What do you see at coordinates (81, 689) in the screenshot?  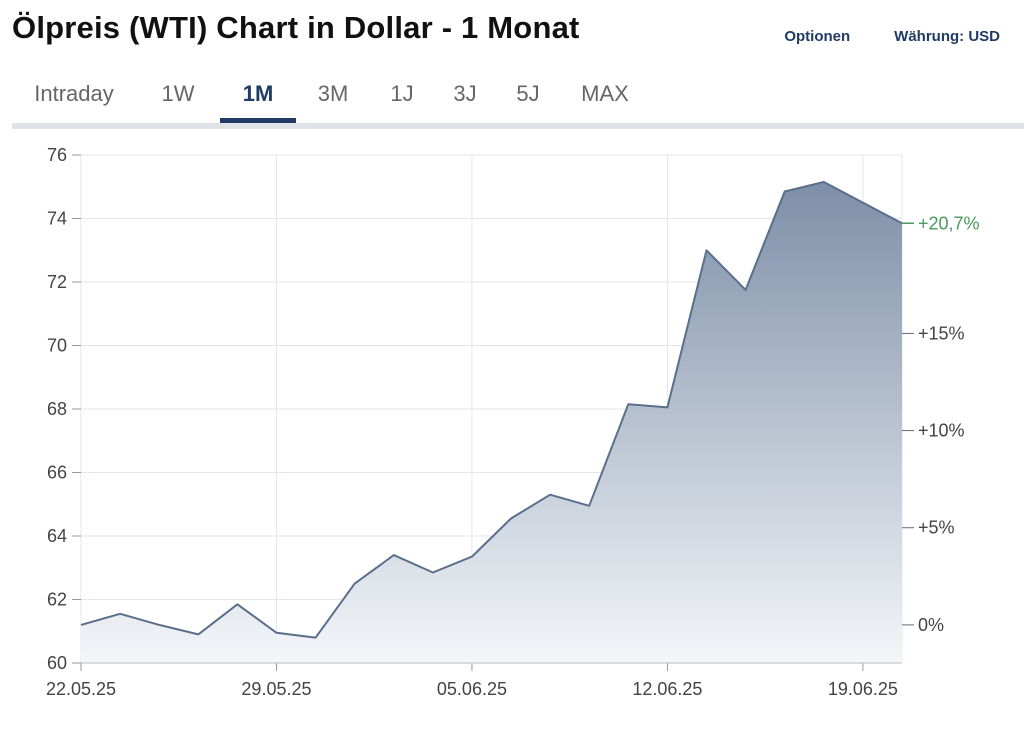 I see `x-tick-label: 22.05.25` at bounding box center [81, 689].